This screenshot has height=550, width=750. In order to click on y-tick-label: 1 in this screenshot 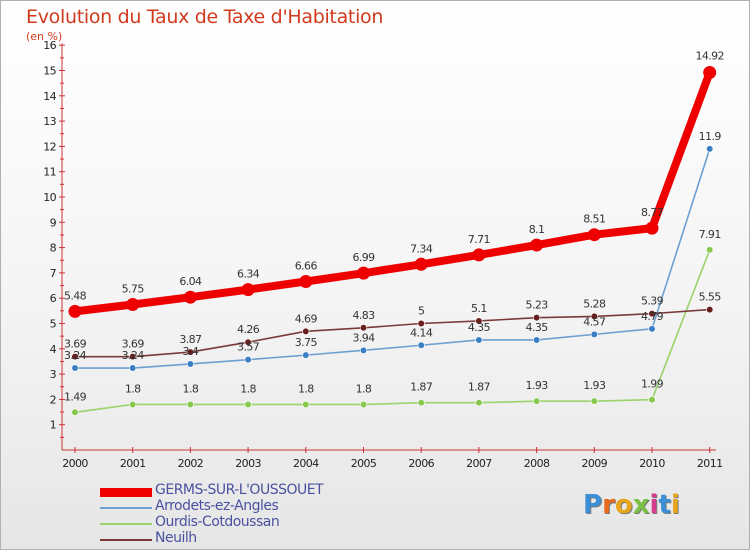, I will do `click(53, 425)`.